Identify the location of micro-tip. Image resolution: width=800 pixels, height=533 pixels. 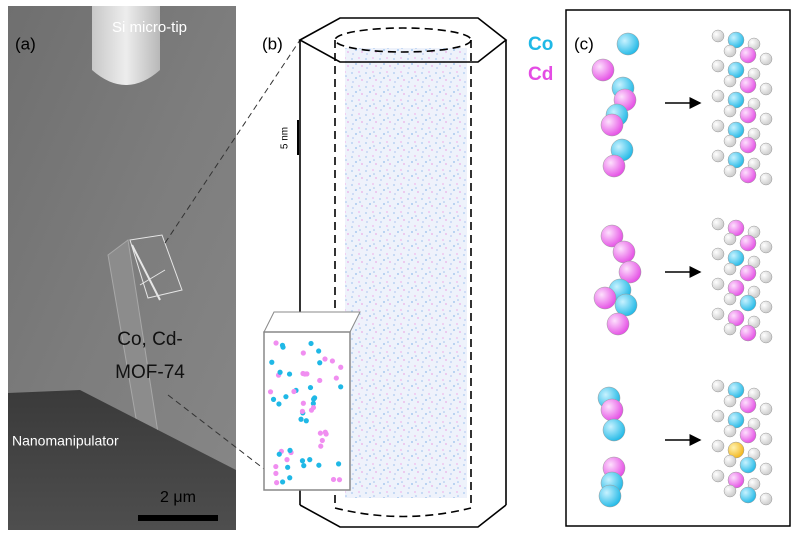
(126, 45).